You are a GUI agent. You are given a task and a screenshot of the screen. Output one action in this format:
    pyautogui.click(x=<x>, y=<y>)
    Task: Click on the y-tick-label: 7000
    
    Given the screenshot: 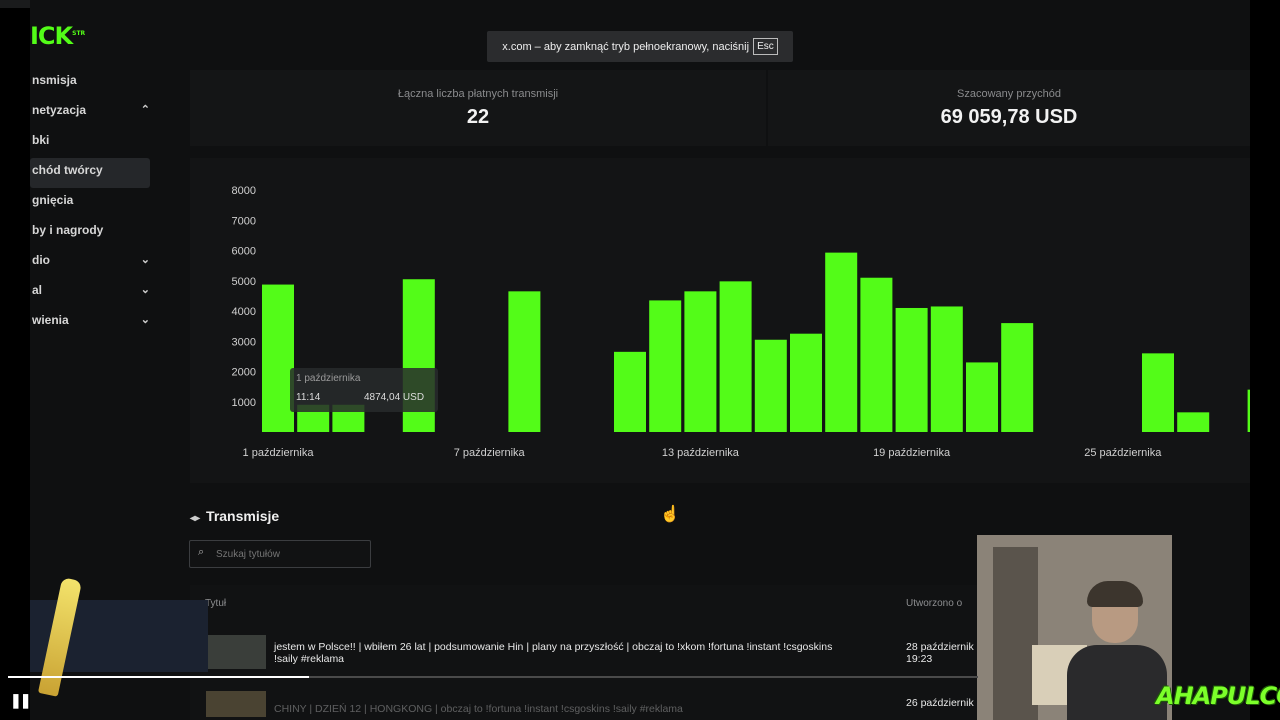 What is the action you would take?
    pyautogui.click(x=244, y=221)
    